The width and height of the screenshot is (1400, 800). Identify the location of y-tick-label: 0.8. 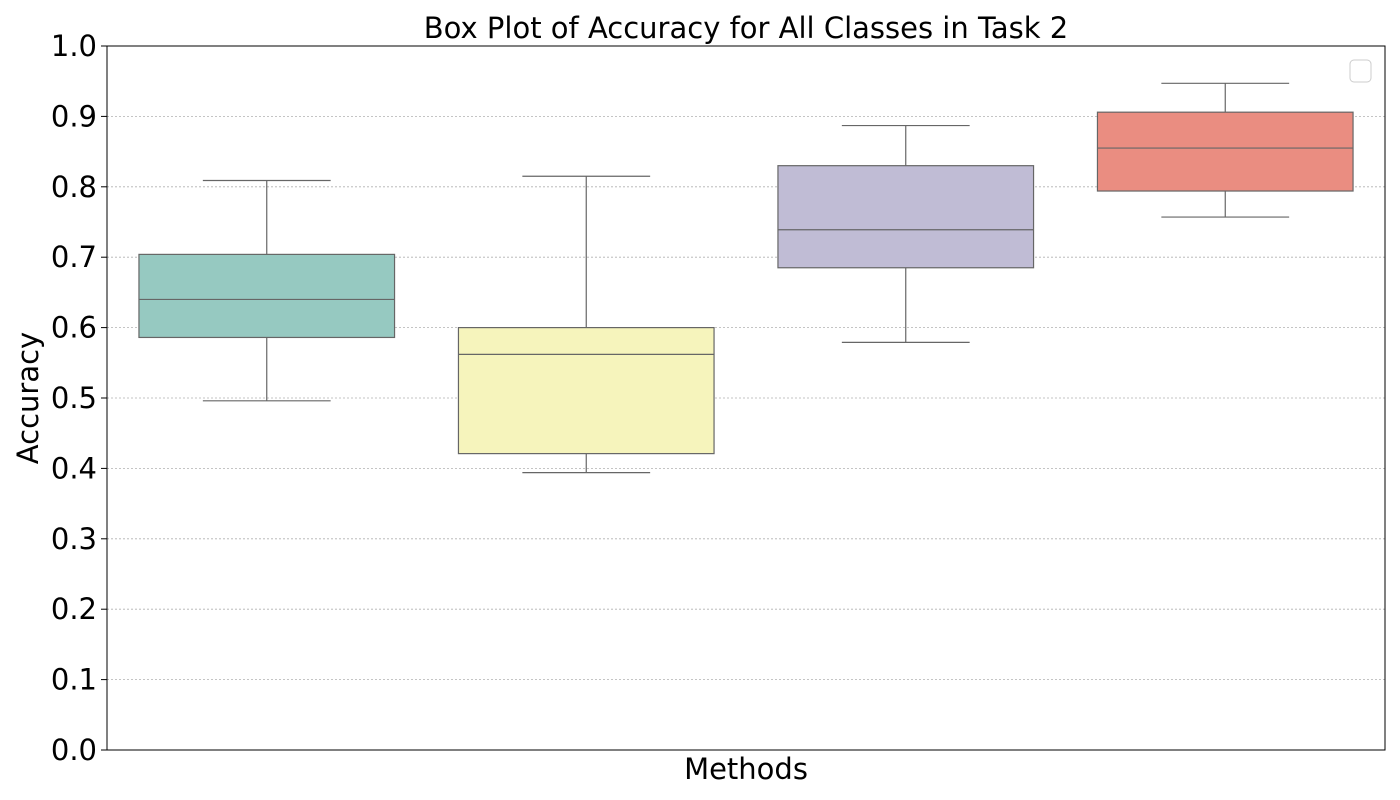
(74, 187).